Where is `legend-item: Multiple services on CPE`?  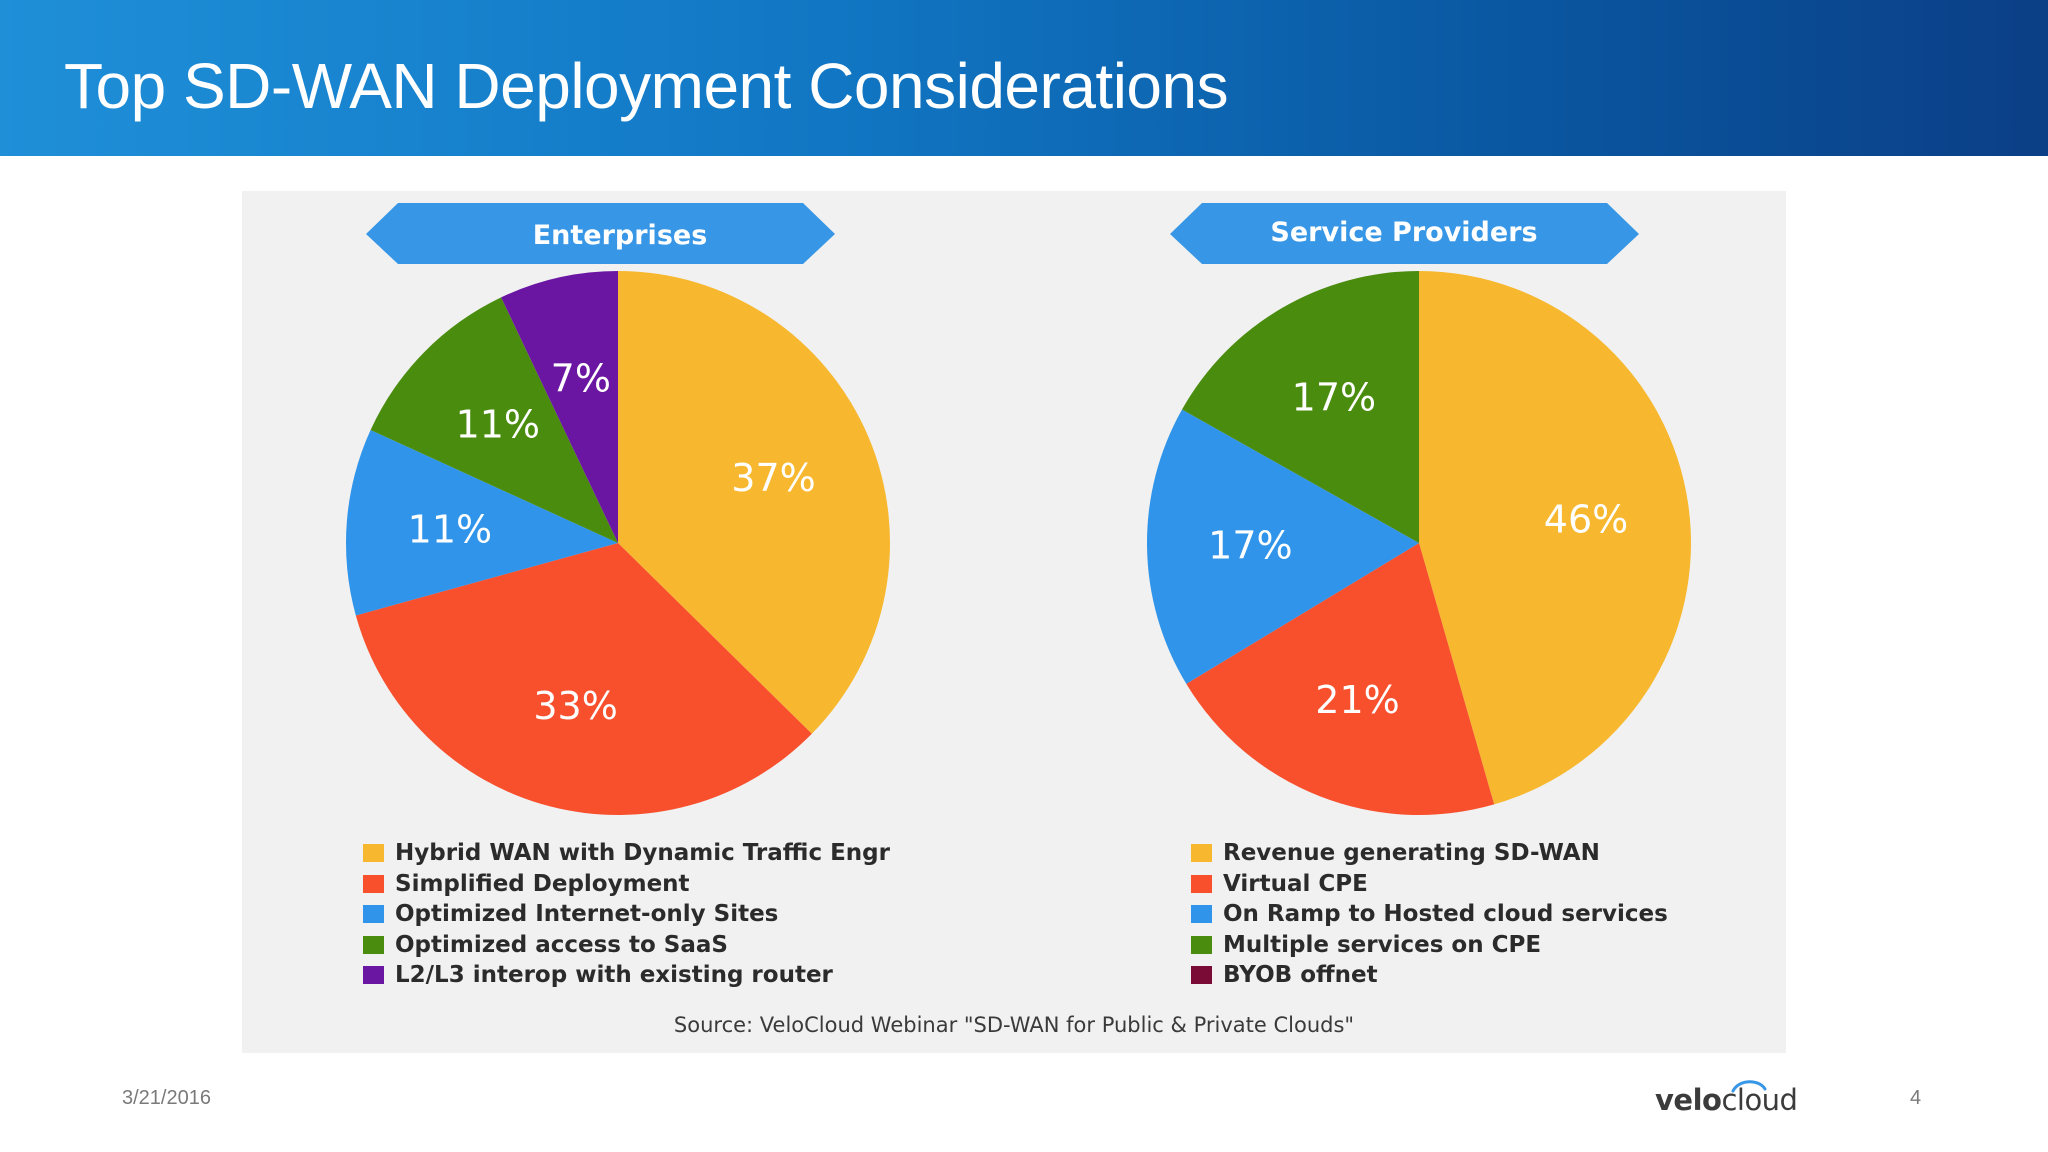
legend-item: Multiple services on CPE is located at coordinates (1429, 945).